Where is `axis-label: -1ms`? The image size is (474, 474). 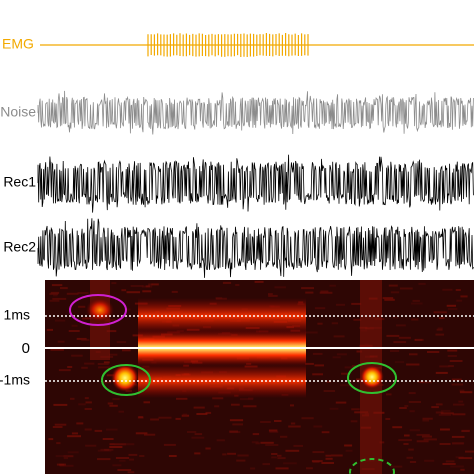 axis-label: -1ms is located at coordinates (15, 380).